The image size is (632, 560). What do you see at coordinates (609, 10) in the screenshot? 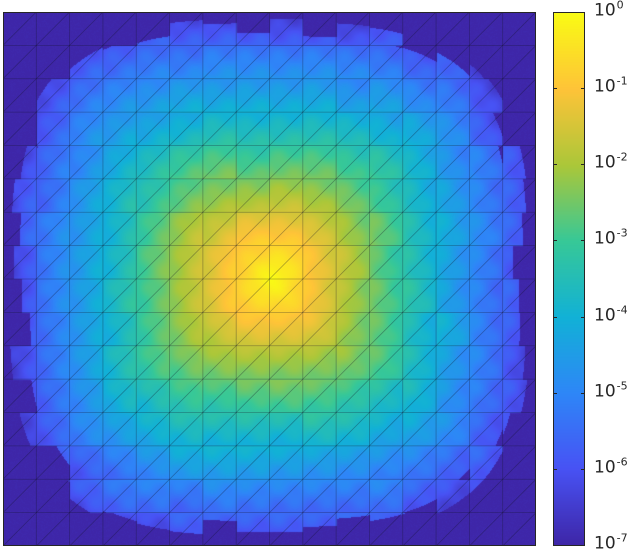
I see `colorbar-tick-label: 100` at bounding box center [609, 10].